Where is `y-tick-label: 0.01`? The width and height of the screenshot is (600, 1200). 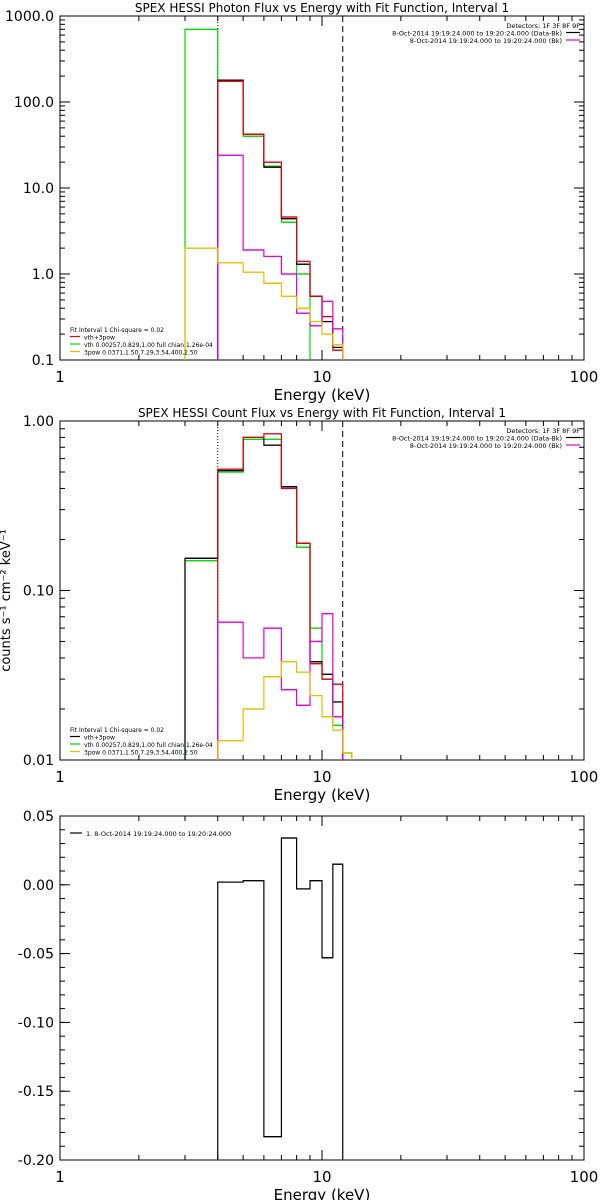 y-tick-label: 0.01 is located at coordinates (38, 761).